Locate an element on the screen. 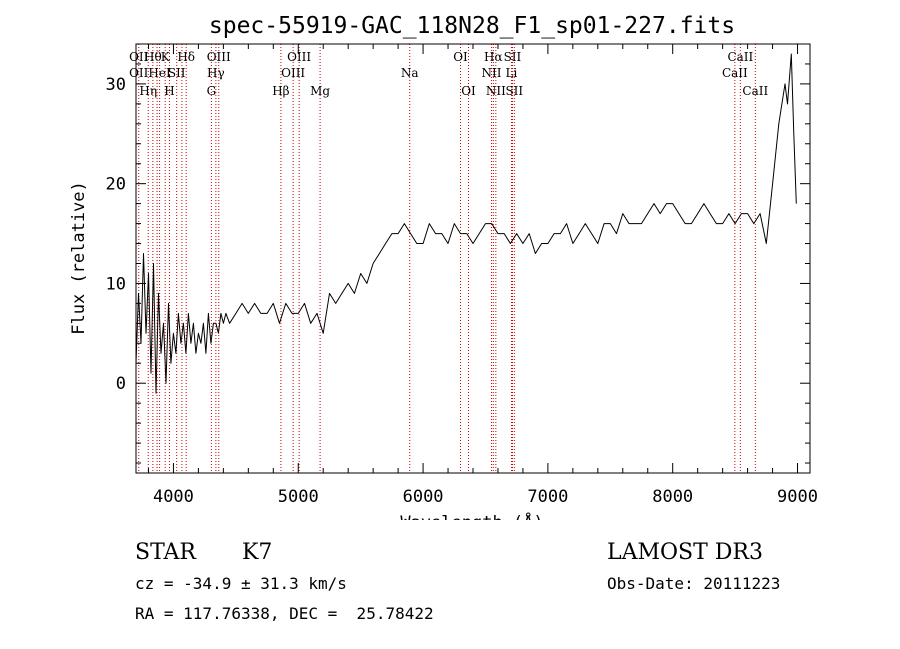 The height and width of the screenshot is (649, 900). line-label: G is located at coordinates (212, 91).